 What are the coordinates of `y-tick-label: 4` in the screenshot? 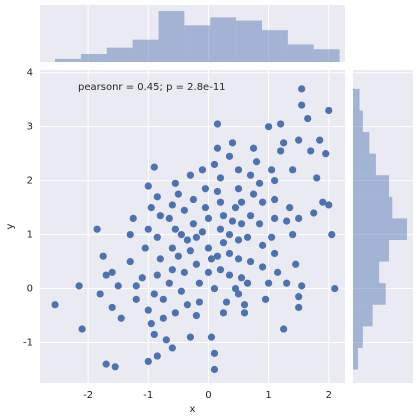 It's located at (30, 73).